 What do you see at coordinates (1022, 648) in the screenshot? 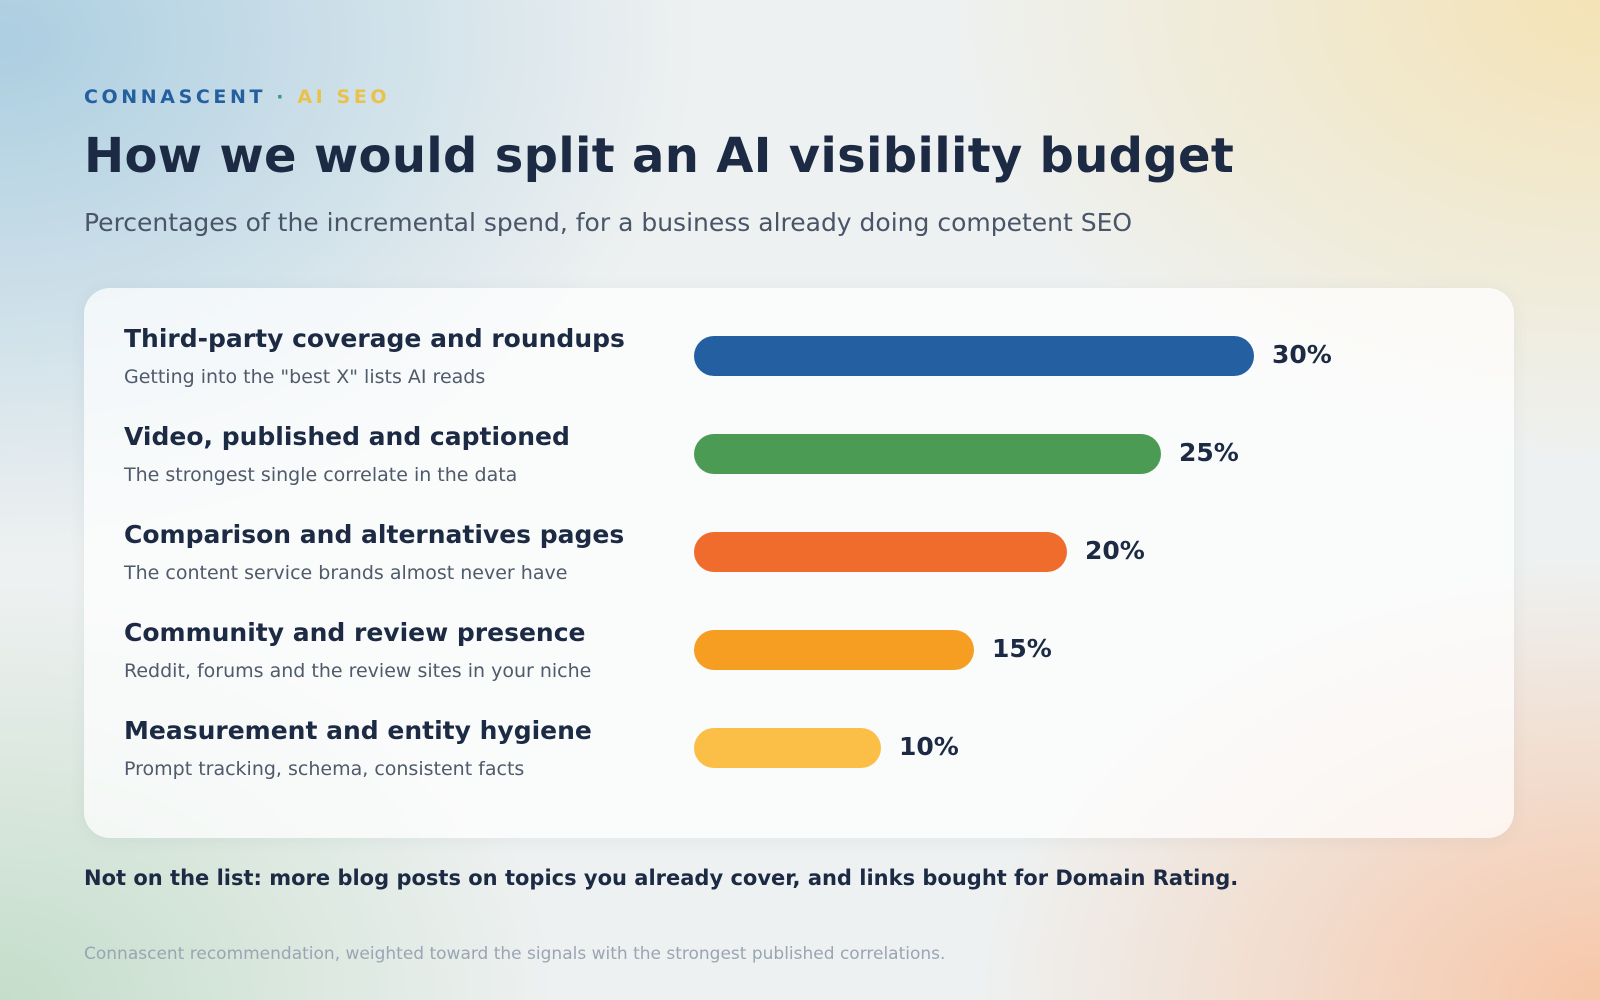
I see `value-label: 15%` at bounding box center [1022, 648].